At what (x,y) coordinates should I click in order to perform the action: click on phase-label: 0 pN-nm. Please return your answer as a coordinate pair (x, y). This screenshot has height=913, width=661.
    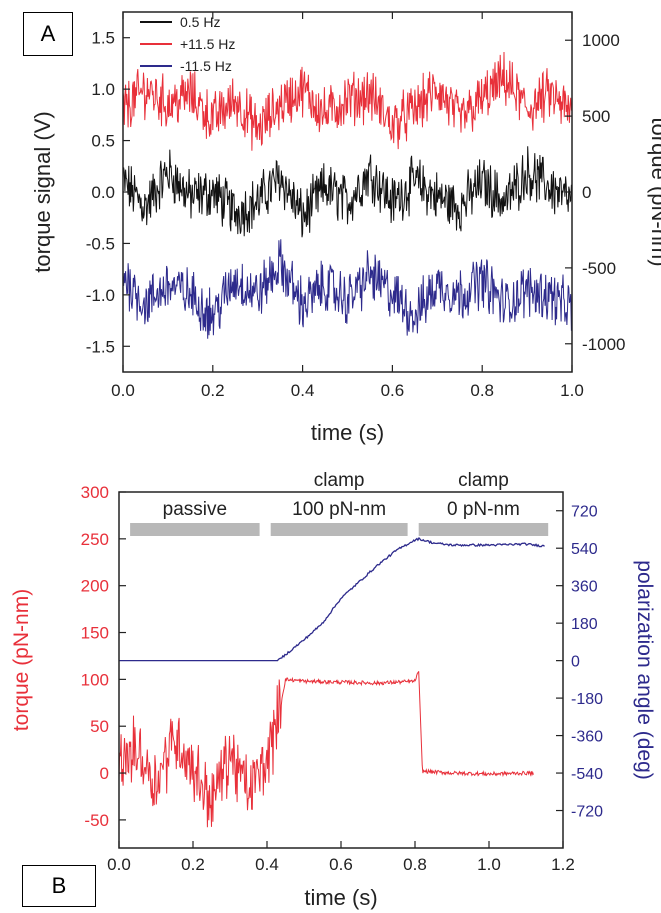
    Looking at the image, I should click on (483, 509).